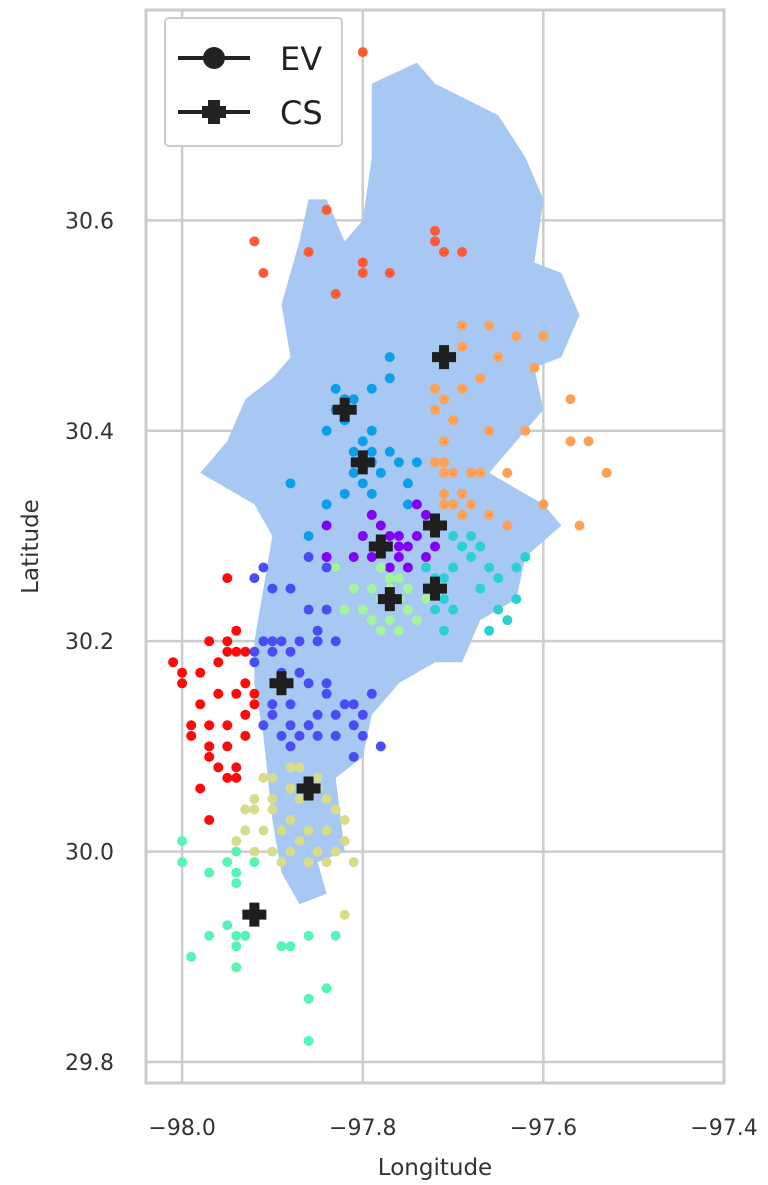 This screenshot has height=1185, width=768. I want to click on charging-stations, so click(349, 636).